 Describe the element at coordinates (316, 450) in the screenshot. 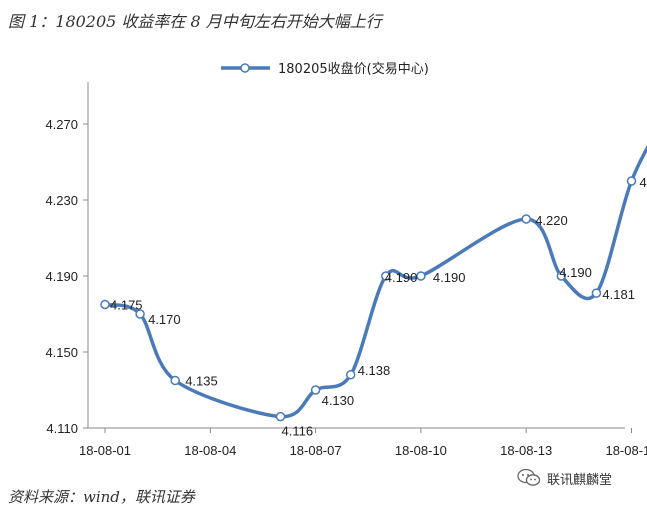

I see `x-tick-label: 18-08-07` at that location.